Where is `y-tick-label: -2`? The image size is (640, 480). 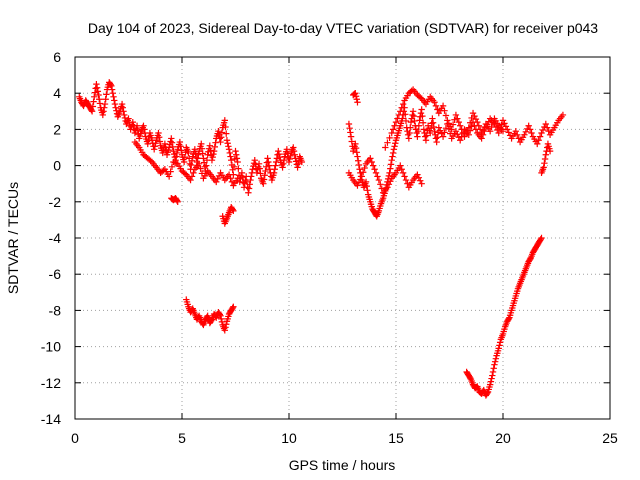 y-tick-label: -2 is located at coordinates (55, 202).